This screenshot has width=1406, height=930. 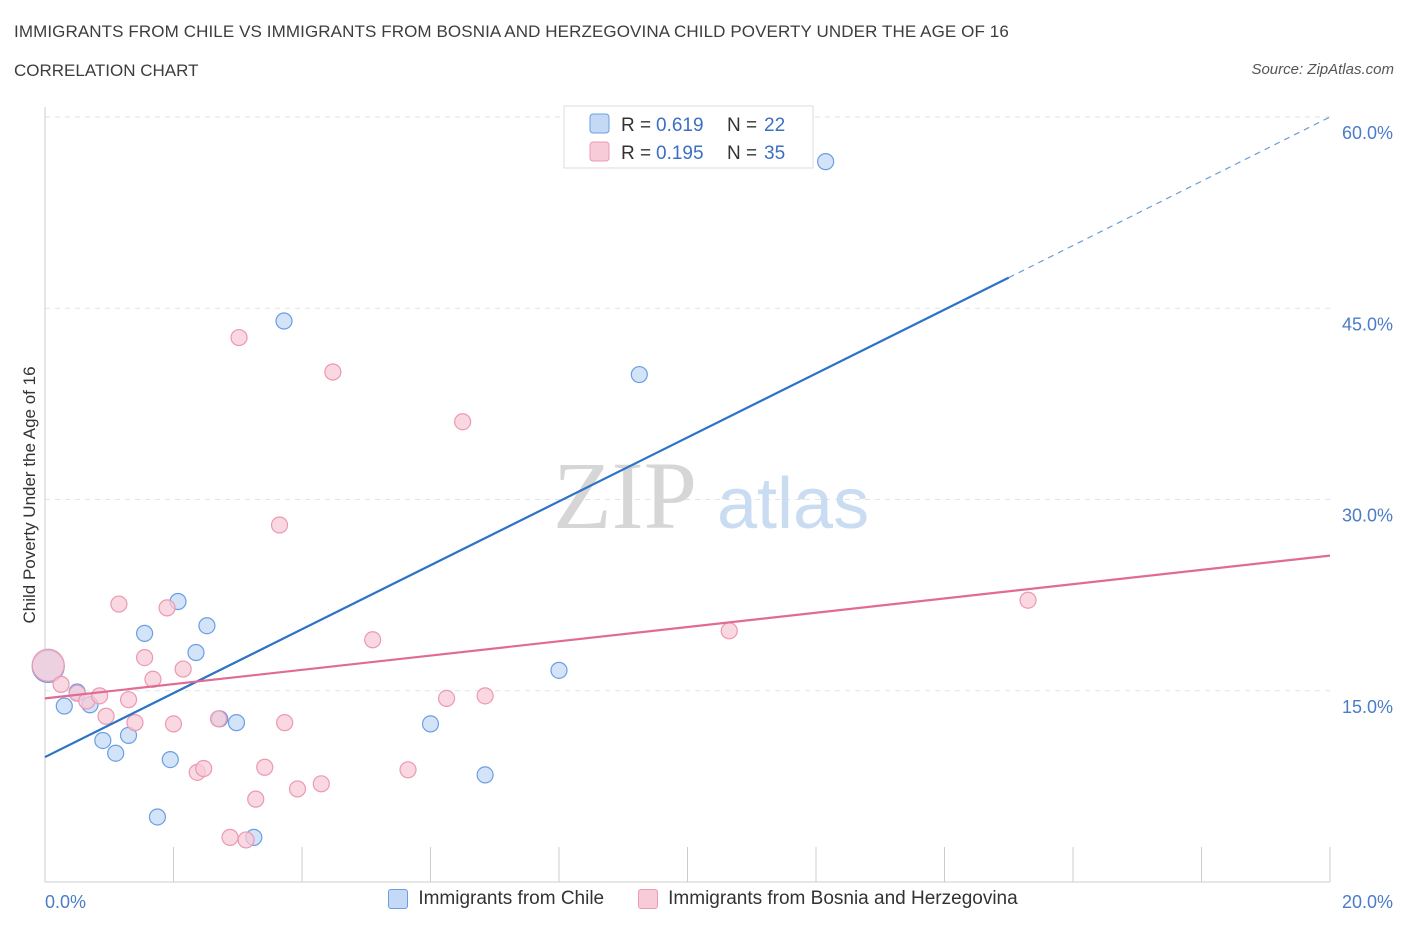 I want to click on legend-label-bosnia: Immigrants from Bosnia and Herzegovina, so click(x=843, y=898).